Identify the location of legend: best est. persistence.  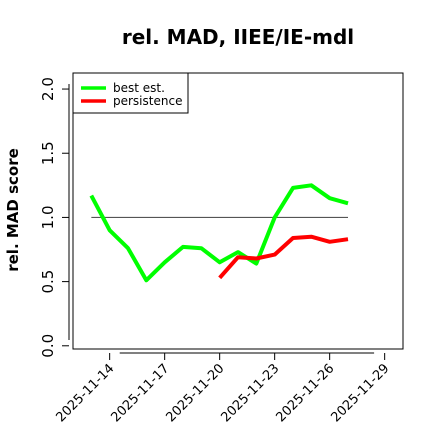
(130, 93).